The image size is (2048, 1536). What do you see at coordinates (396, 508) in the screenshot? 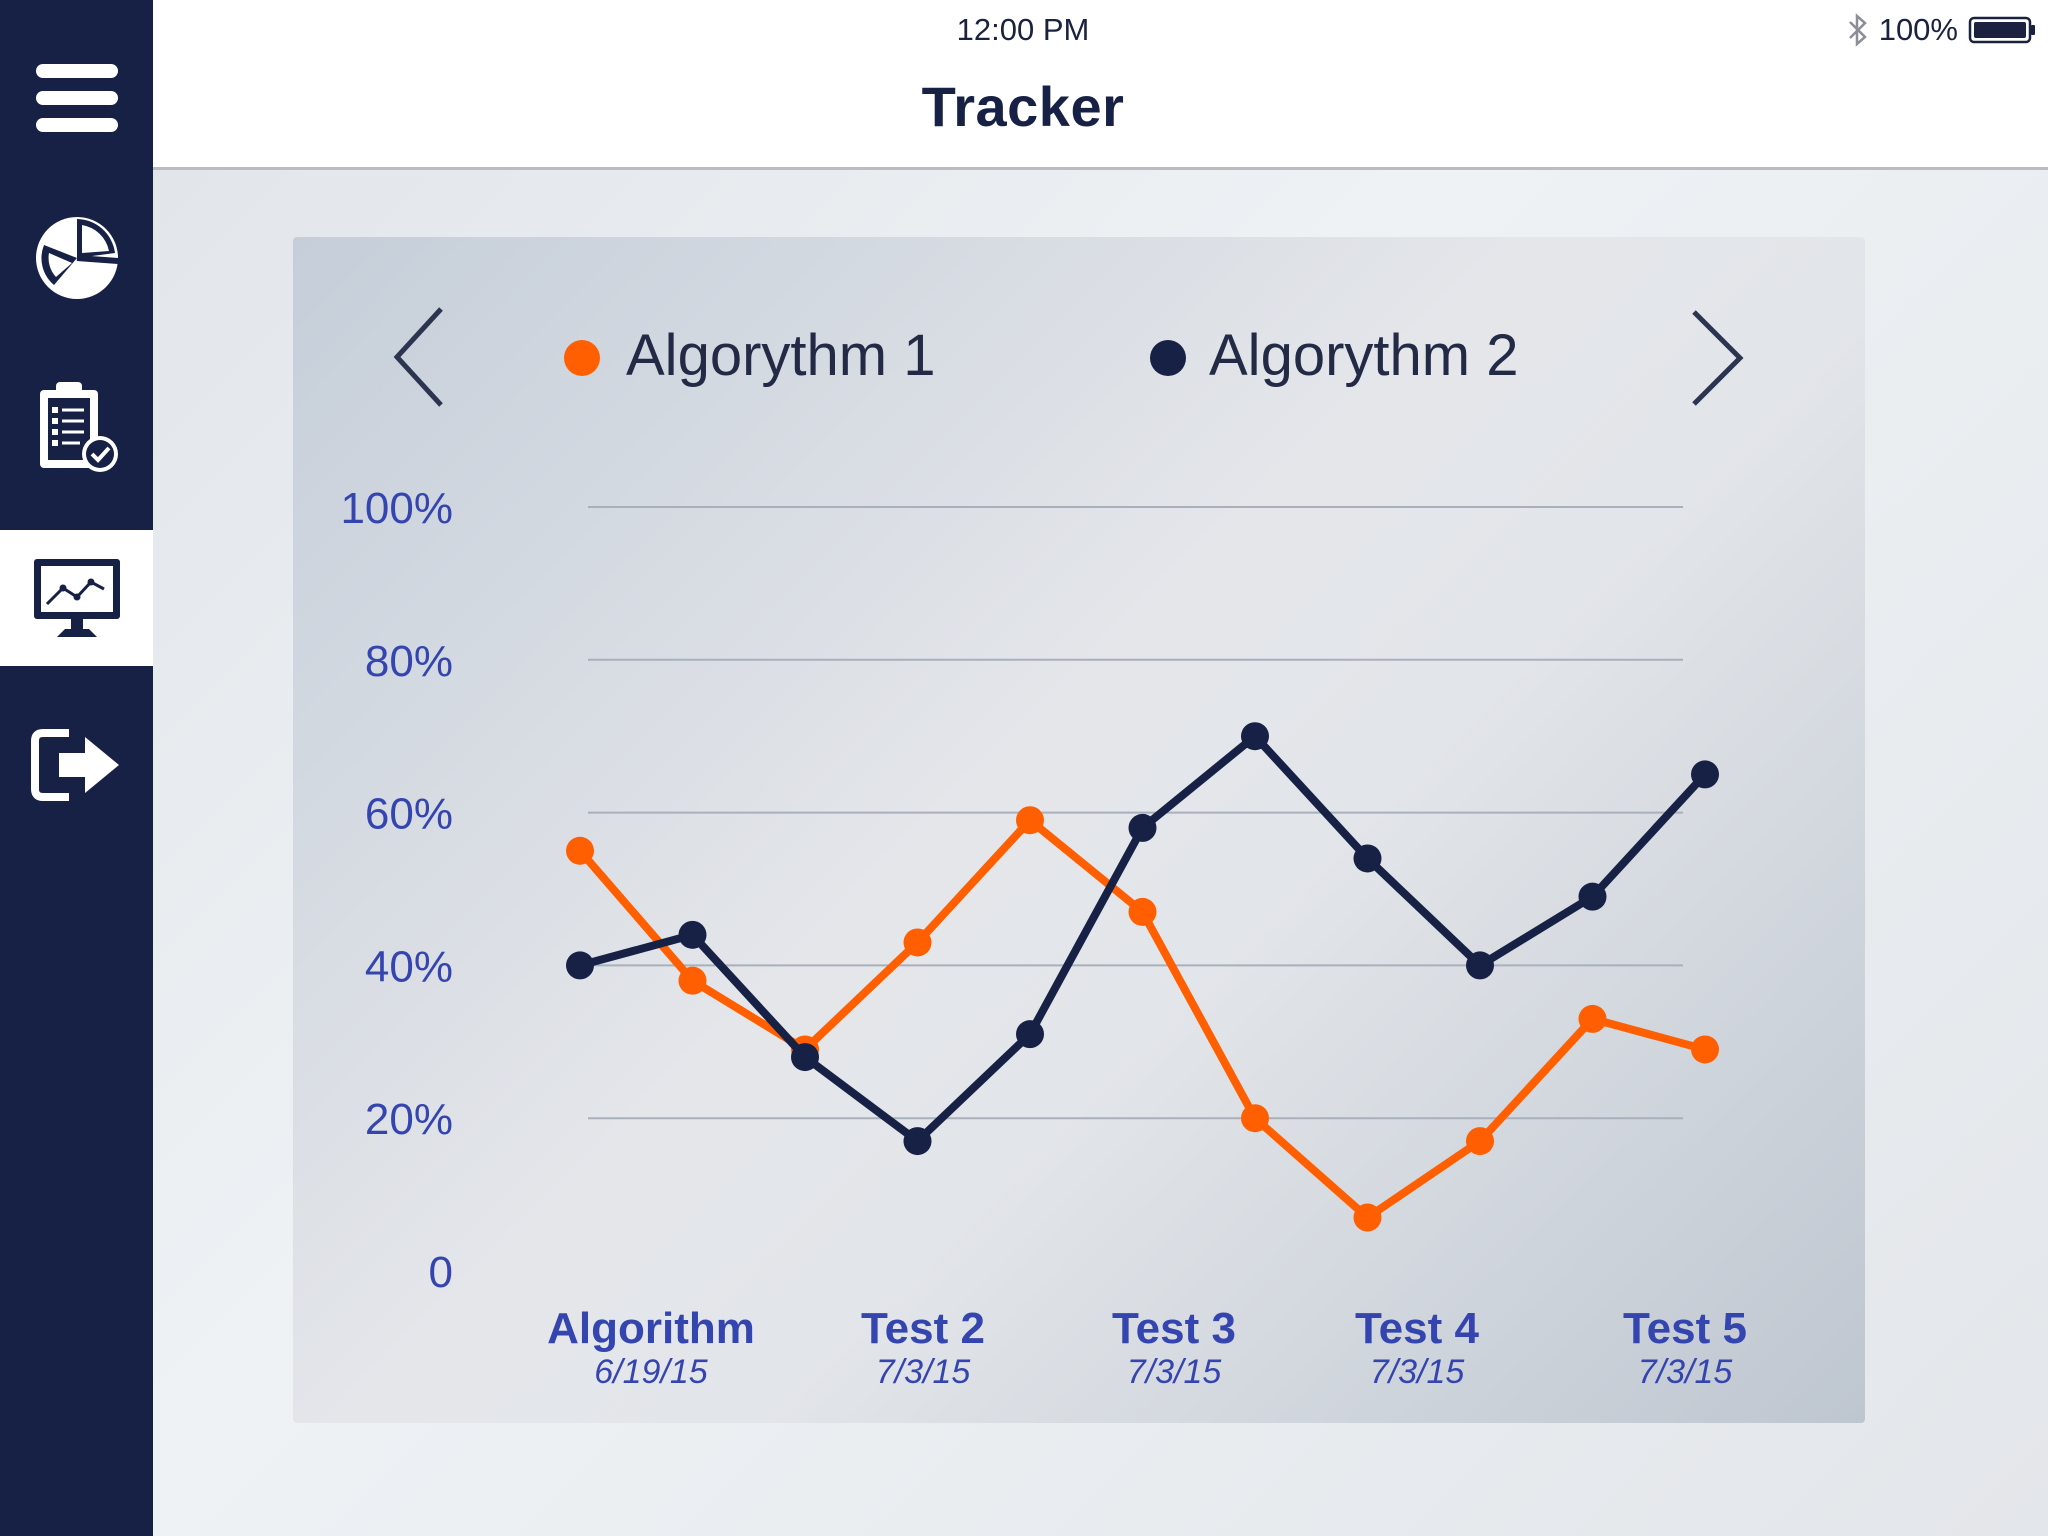
I see `y-tick-label: 100%` at bounding box center [396, 508].